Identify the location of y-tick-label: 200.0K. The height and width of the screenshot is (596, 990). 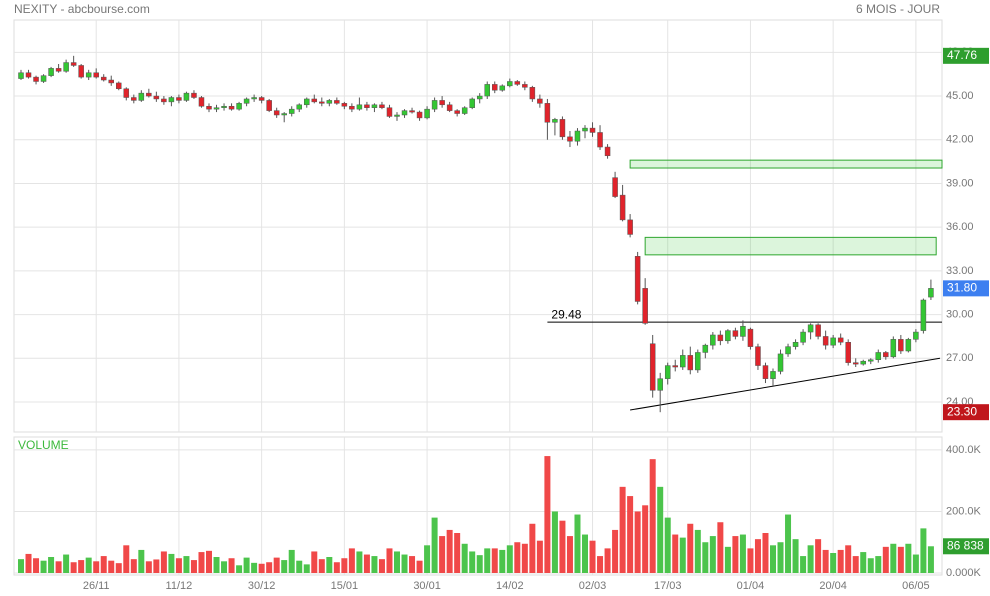
(964, 511).